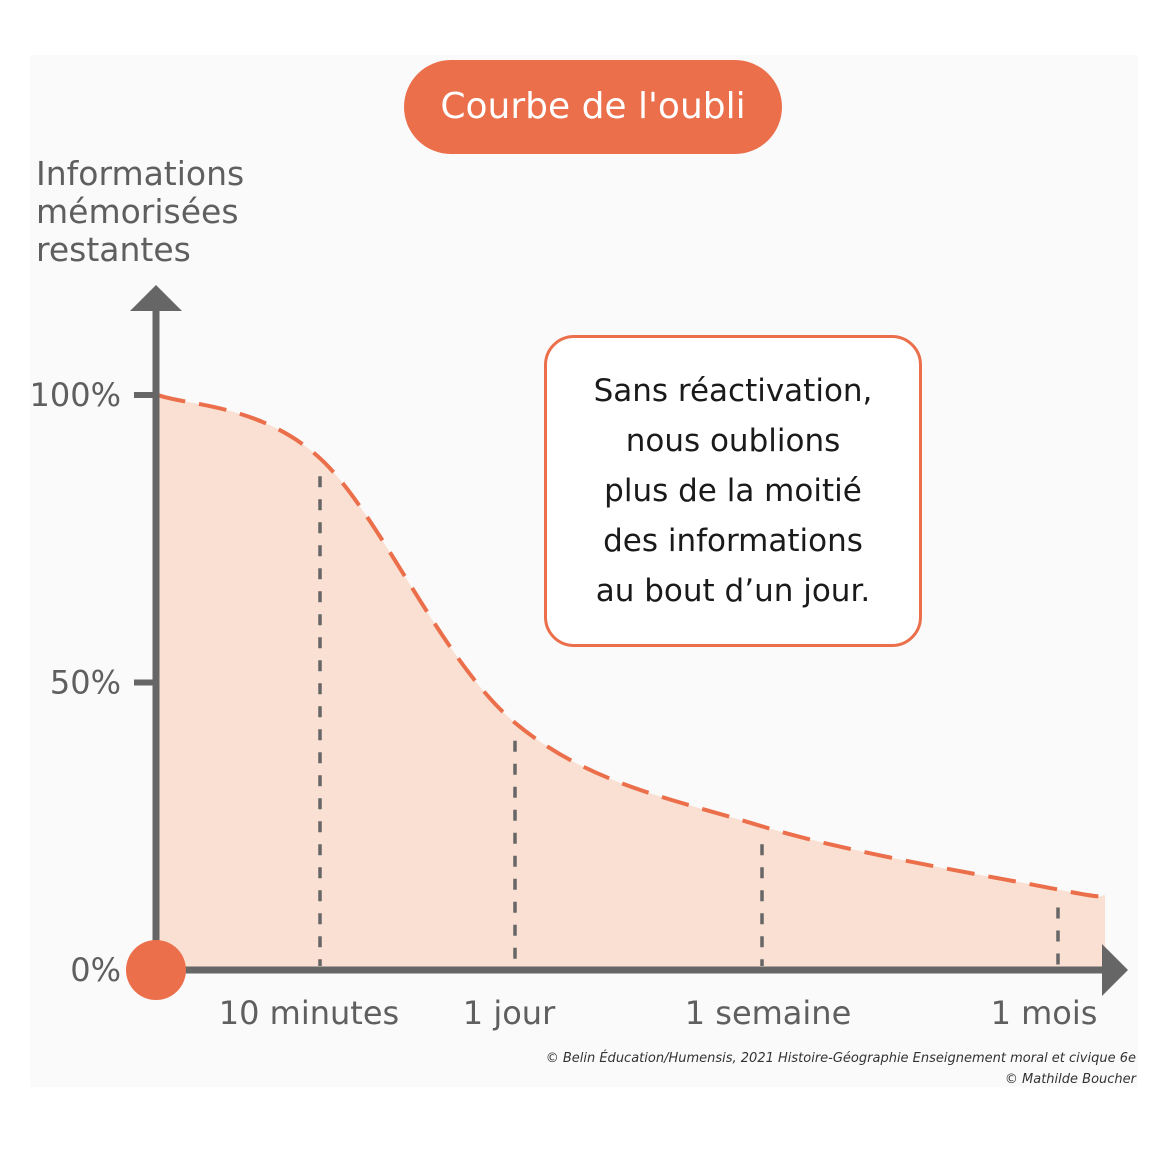  I want to click on chart-title: Courbe de l'oubli, so click(593, 107).